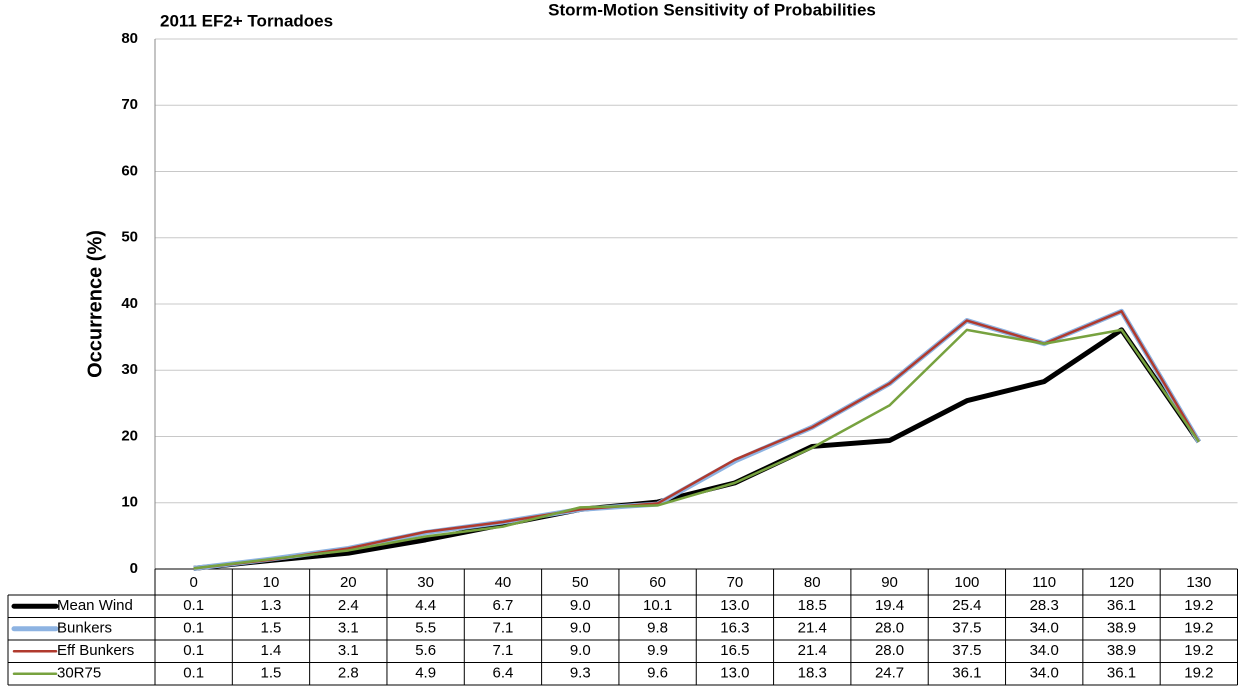  I want to click on table-value: 9.9, so click(657, 650).